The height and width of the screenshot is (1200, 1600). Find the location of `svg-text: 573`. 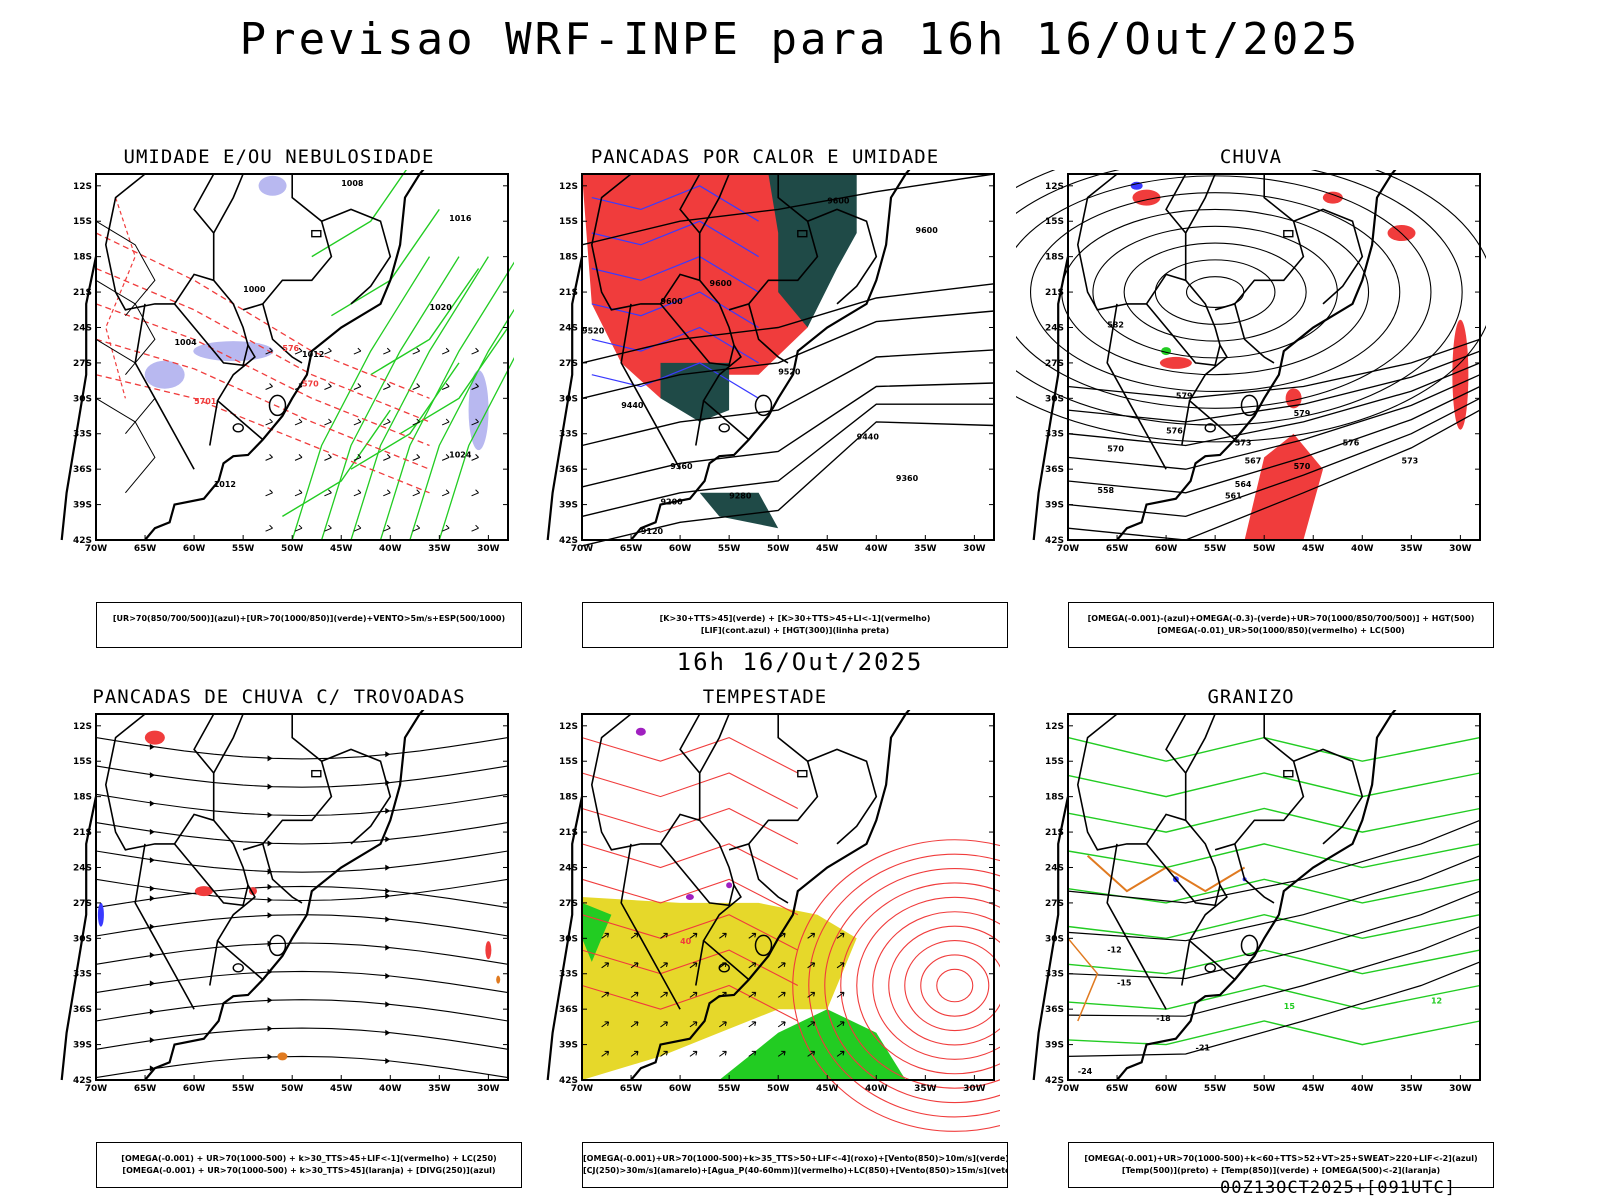

svg-text: 573 is located at coordinates (1243, 443).